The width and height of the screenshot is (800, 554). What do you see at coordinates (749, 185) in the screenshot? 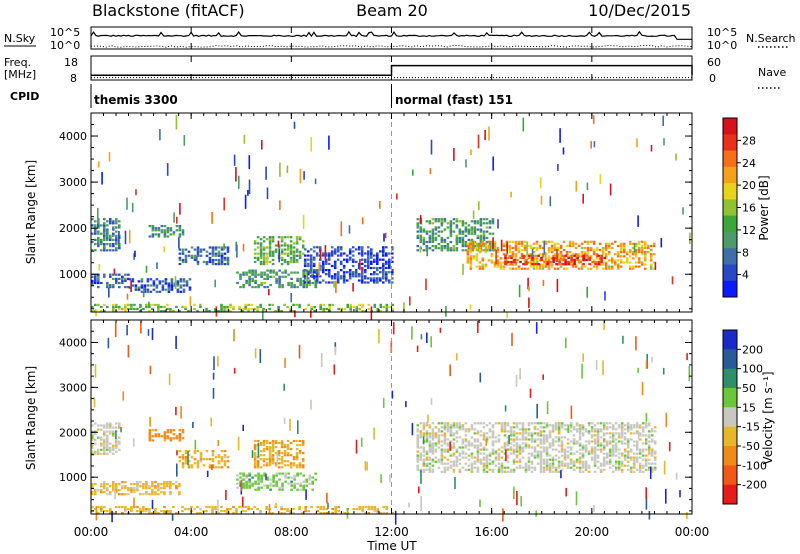
I see `colorbar-tick-label: 20` at bounding box center [749, 185].